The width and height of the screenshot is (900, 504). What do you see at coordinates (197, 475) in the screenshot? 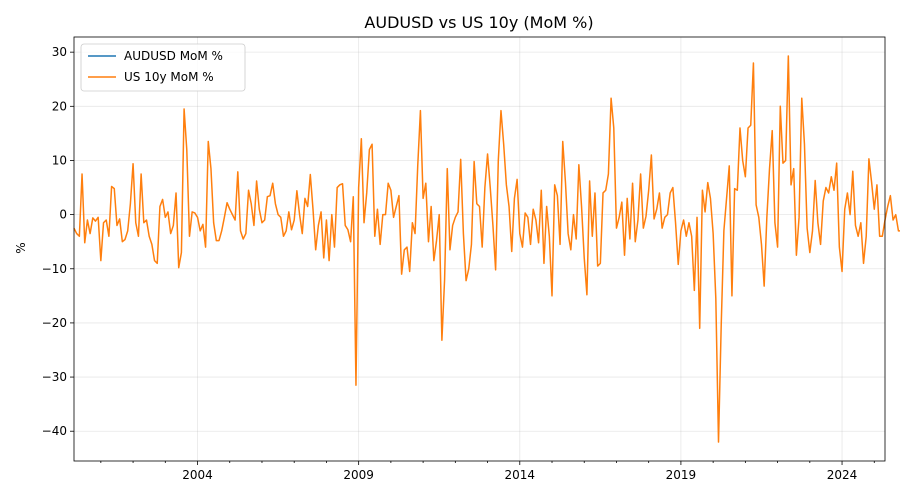
I see `x-tick-label: 2004` at bounding box center [197, 475].